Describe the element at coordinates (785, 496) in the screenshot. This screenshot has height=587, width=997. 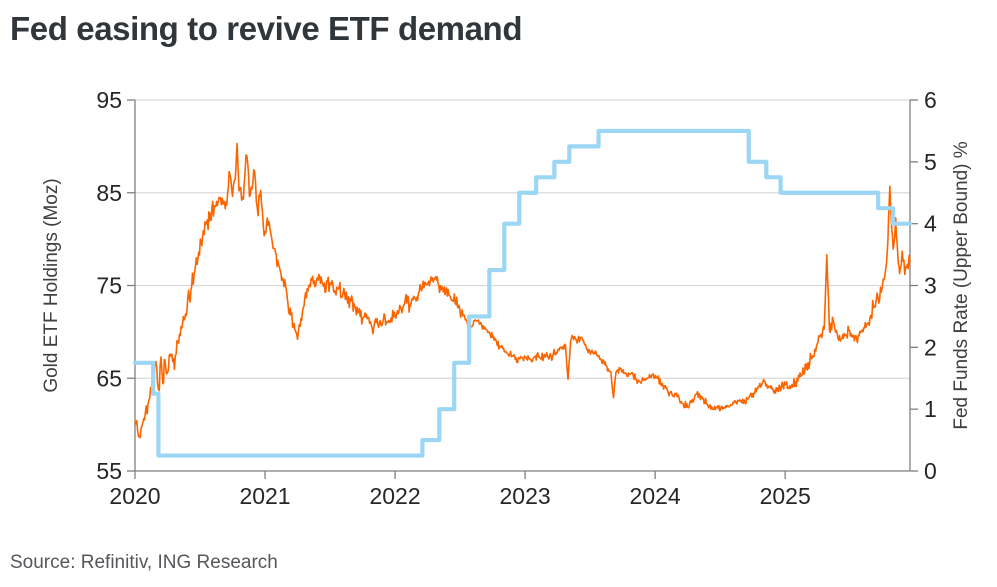
I see `x-tick-label: 2025` at that location.